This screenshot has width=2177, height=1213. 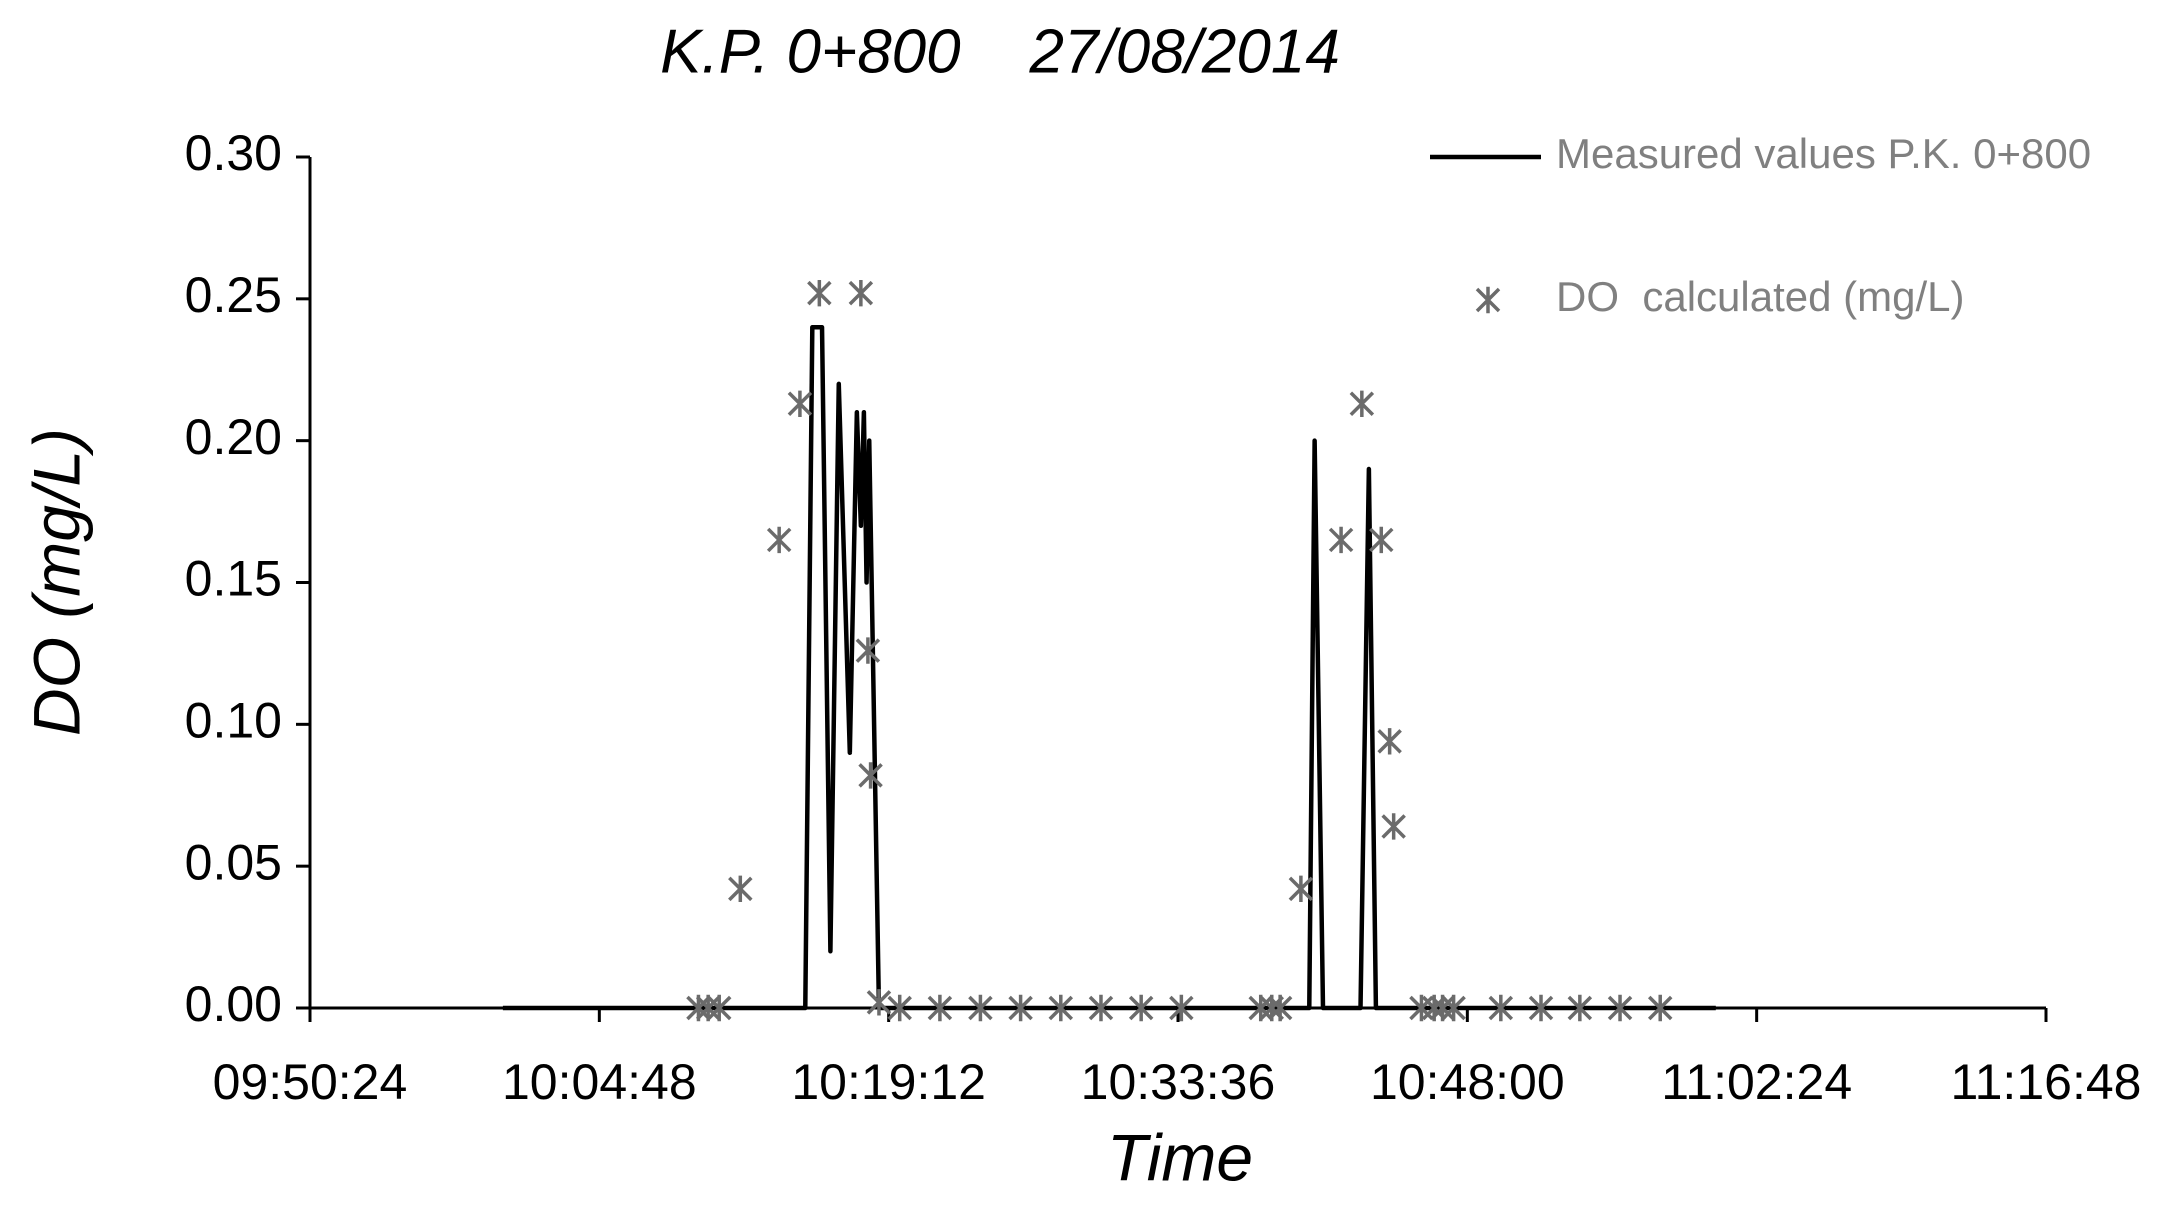 I want to click on y-axis-title: DO (mg/L), so click(x=56, y=582).